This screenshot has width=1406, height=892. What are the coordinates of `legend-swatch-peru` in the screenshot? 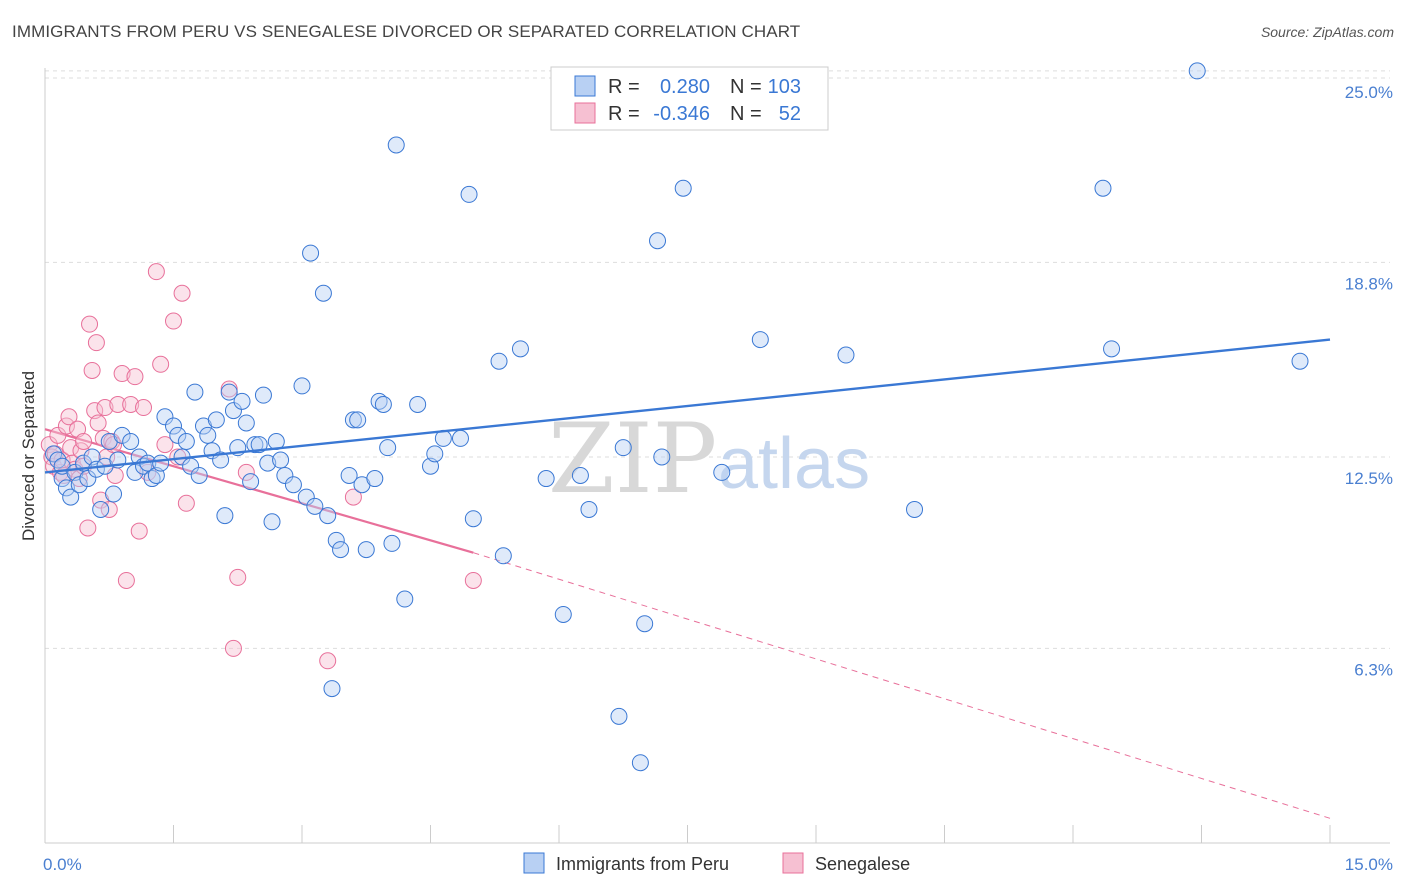 It's located at (585, 86).